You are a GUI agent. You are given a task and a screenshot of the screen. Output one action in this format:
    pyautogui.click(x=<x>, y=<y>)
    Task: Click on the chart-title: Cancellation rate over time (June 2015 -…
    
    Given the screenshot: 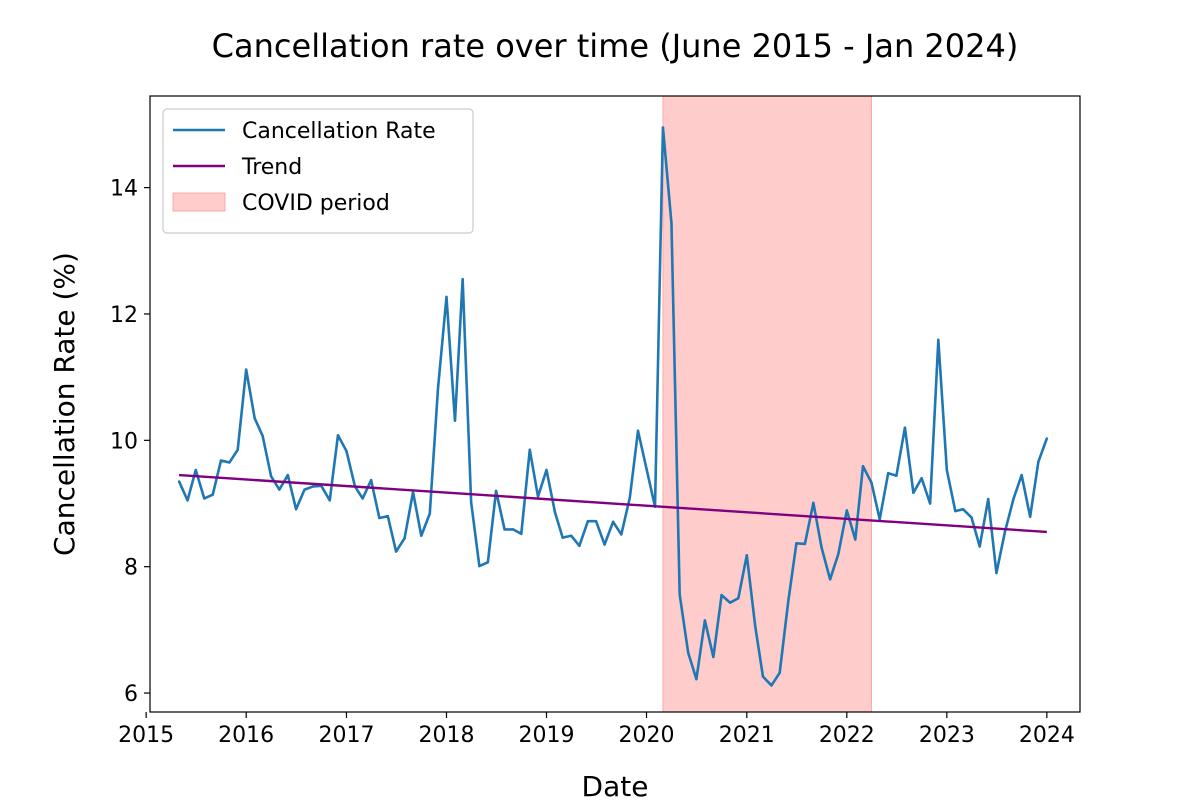 What is the action you would take?
    pyautogui.click(x=615, y=46)
    